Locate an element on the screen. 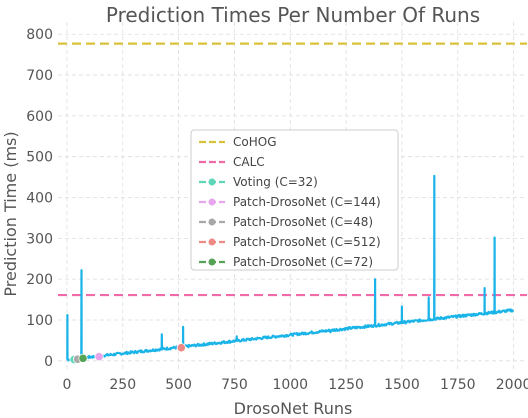 This screenshot has width=528, height=418. chart-title: Prediction Times Per Number Of Runs is located at coordinates (293, 15).